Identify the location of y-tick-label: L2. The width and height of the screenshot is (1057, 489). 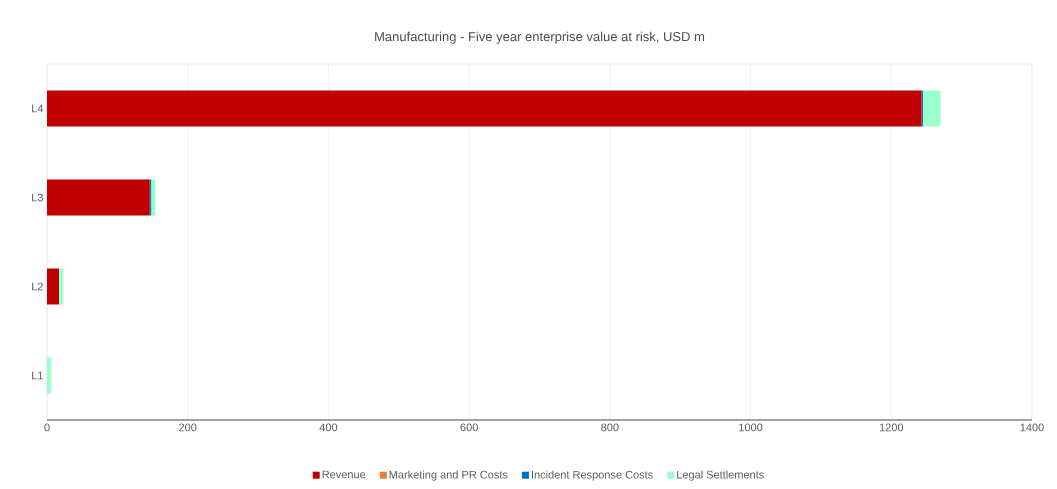
(37, 286).